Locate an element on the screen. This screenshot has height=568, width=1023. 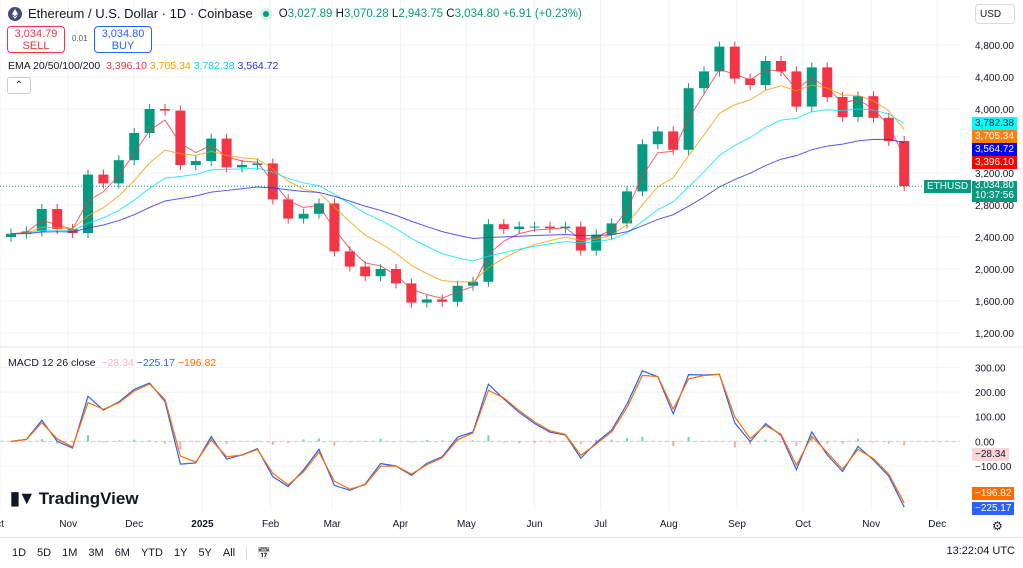
tradingview-logo: ▮▼ TradingView is located at coordinates (74, 498).